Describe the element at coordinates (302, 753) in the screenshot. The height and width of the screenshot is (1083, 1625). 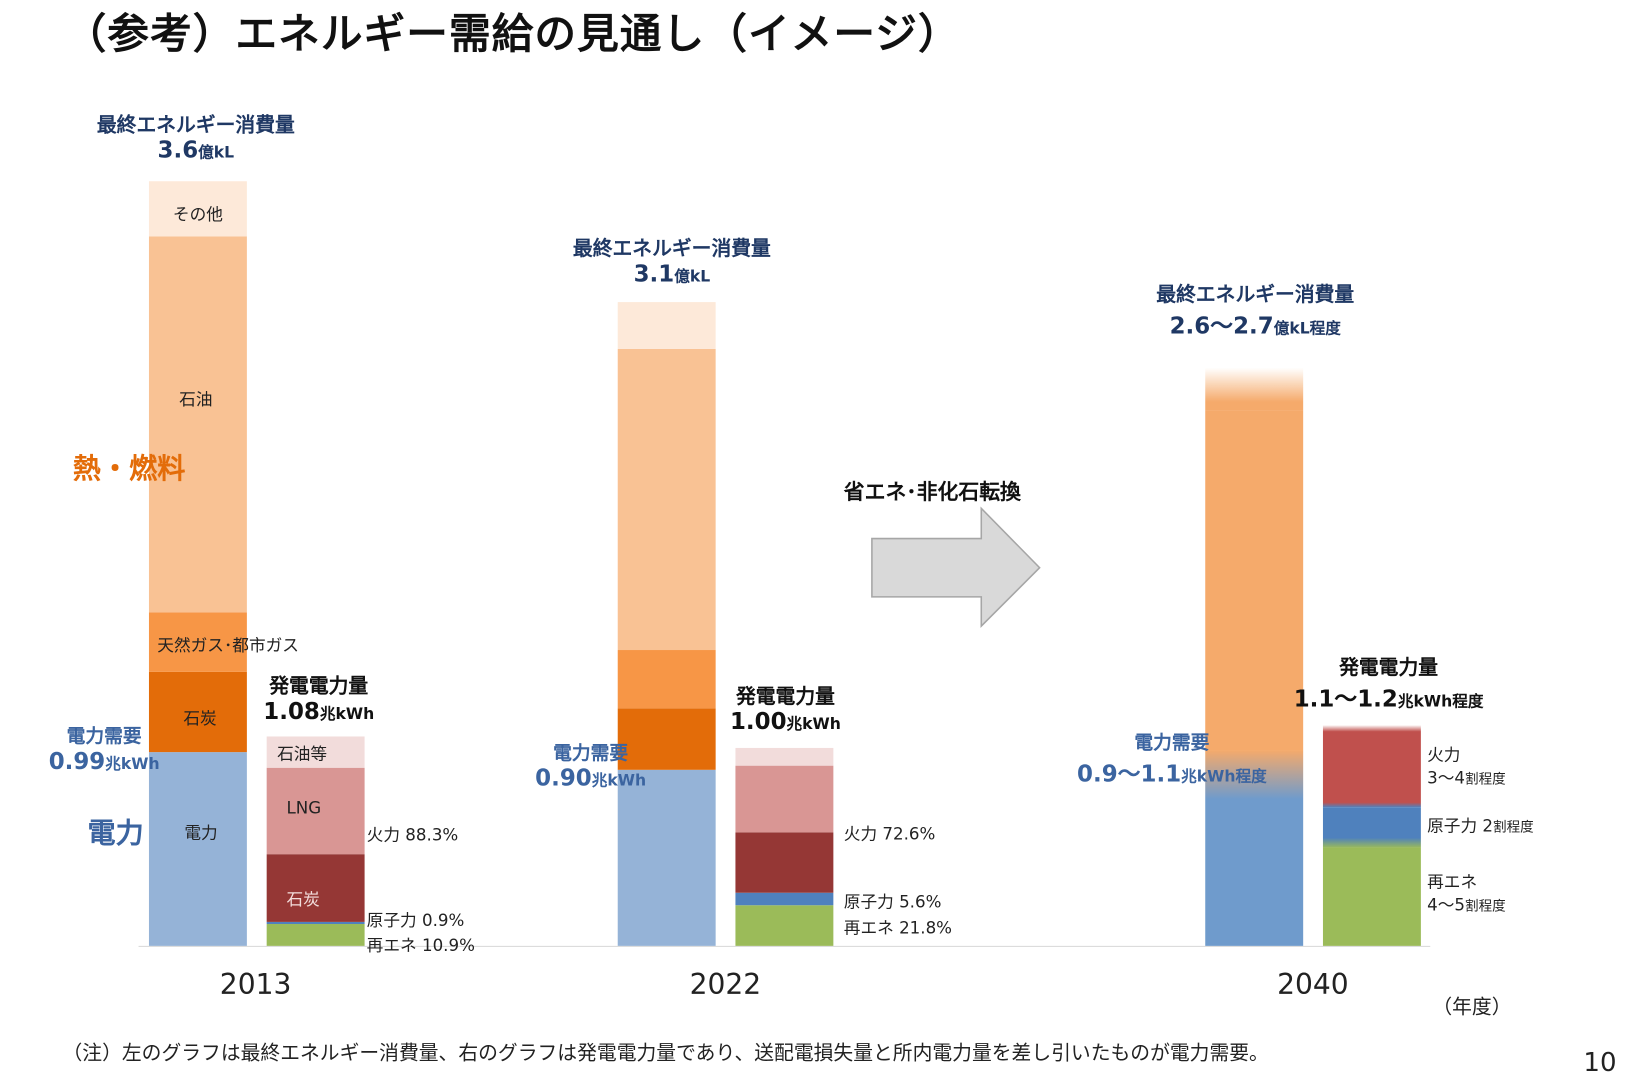
I see `label-oil-etc: 石油等` at that location.